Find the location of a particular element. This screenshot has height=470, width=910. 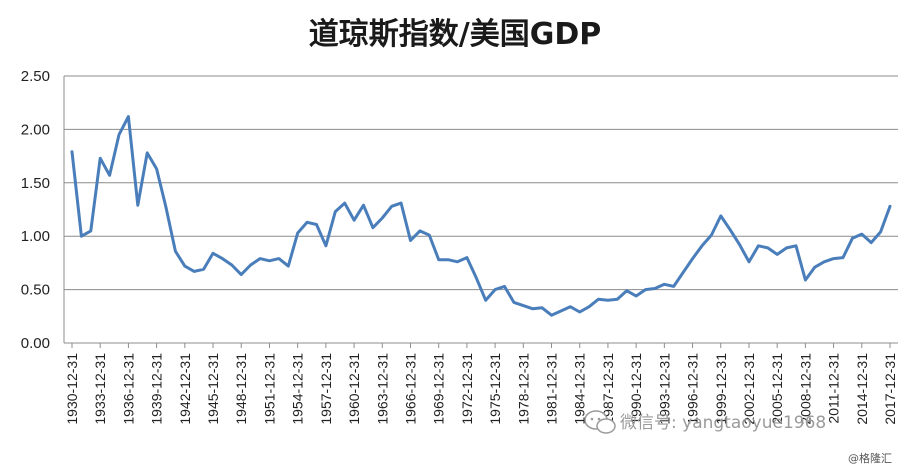

x-tick-label: 1942-12-31 is located at coordinates (185, 389).